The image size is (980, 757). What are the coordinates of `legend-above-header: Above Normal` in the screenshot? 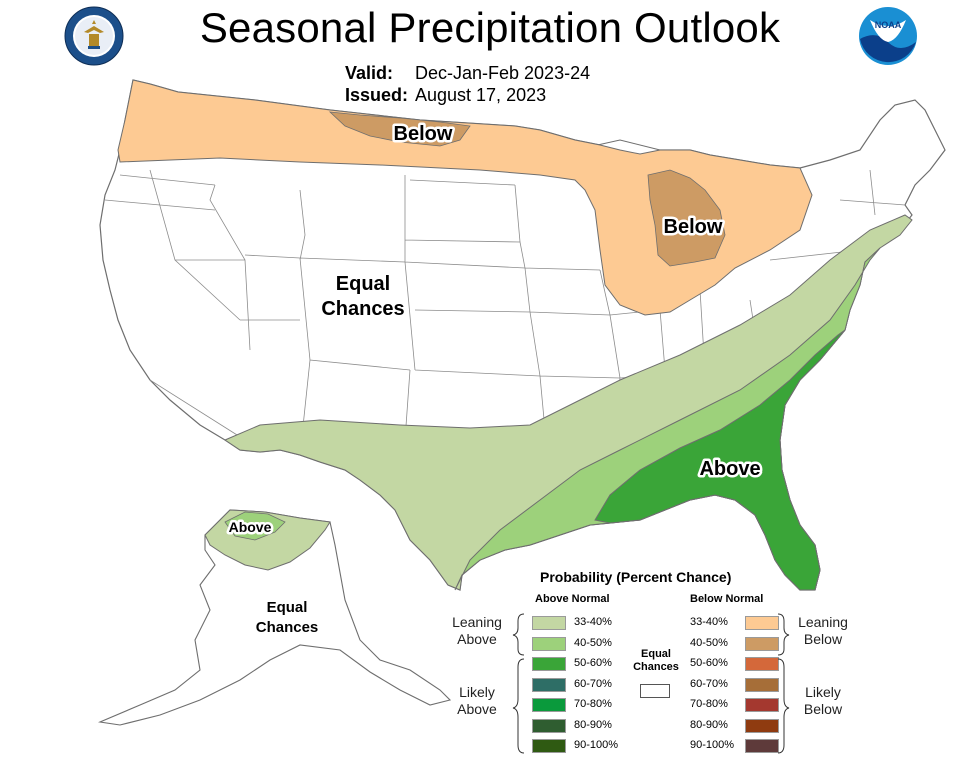 It's located at (572, 599).